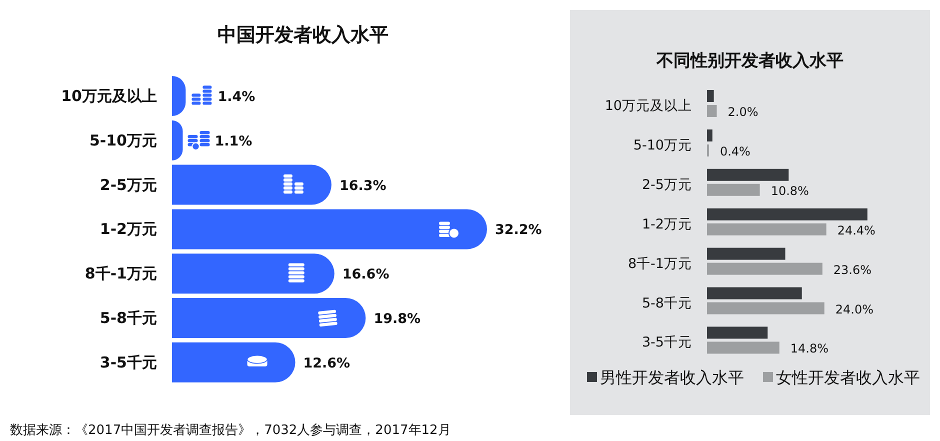 Image resolution: width=940 pixels, height=441 pixels. I want to click on data-label: 14.8%, so click(809, 349).